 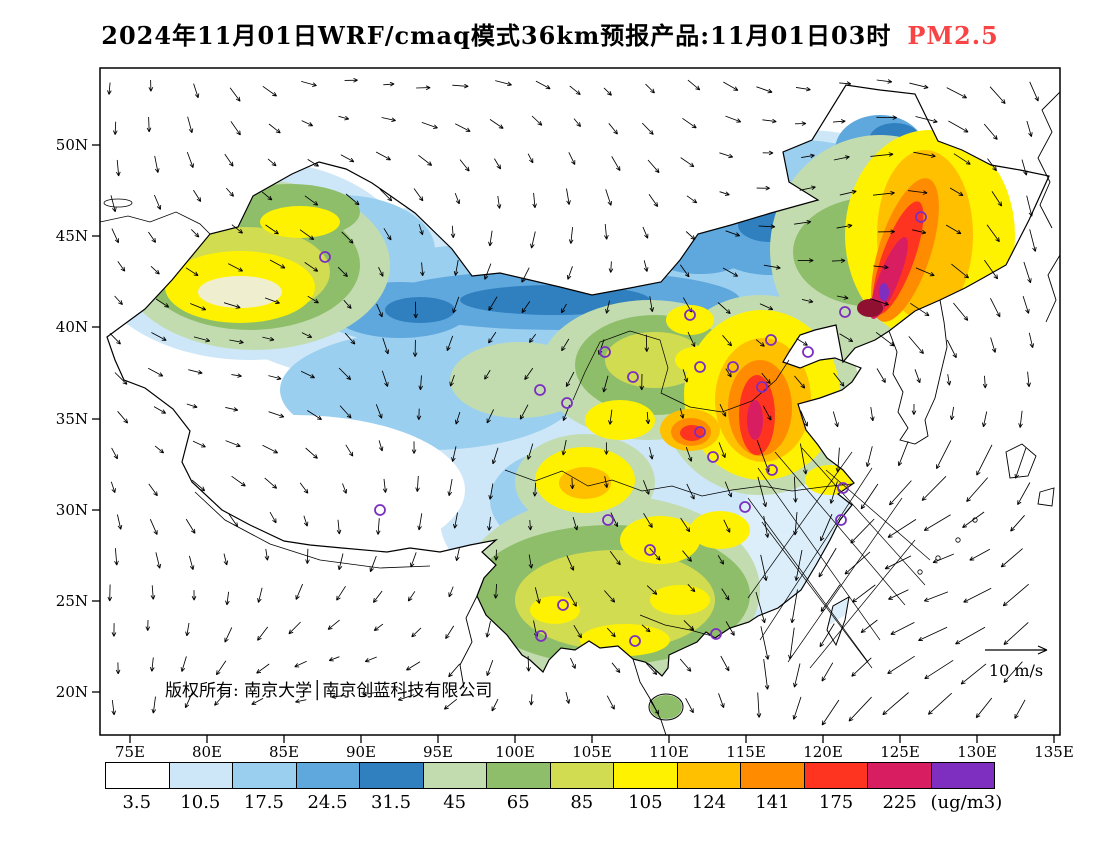 I want to click on streamline-hatching, so click(x=839, y=558).